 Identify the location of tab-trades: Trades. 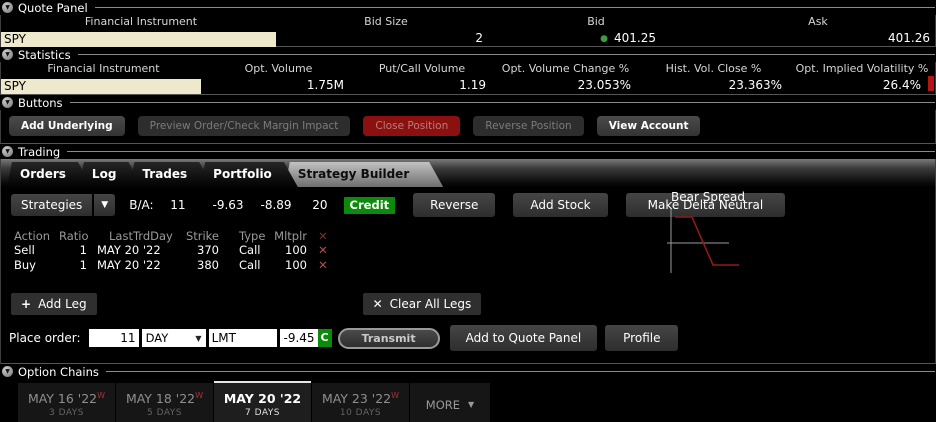
(171, 174).